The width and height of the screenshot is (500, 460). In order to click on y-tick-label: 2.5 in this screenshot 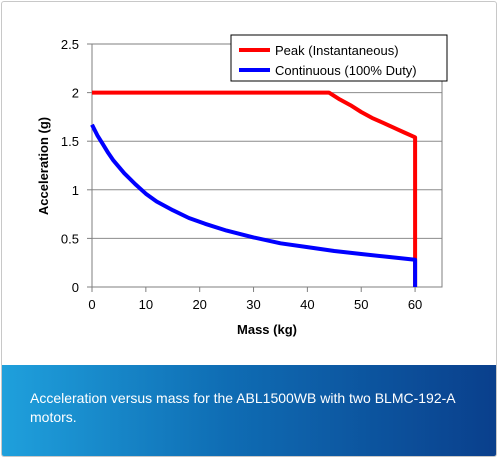, I will do `click(70, 44)`.